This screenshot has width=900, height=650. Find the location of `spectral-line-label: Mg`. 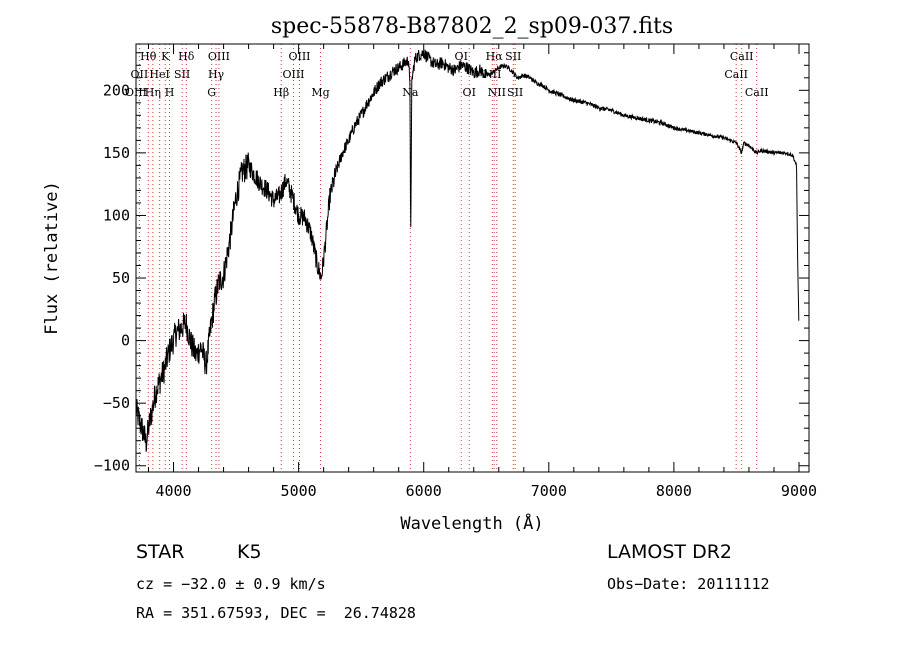

spectral-line-label: Mg is located at coordinates (320, 92).